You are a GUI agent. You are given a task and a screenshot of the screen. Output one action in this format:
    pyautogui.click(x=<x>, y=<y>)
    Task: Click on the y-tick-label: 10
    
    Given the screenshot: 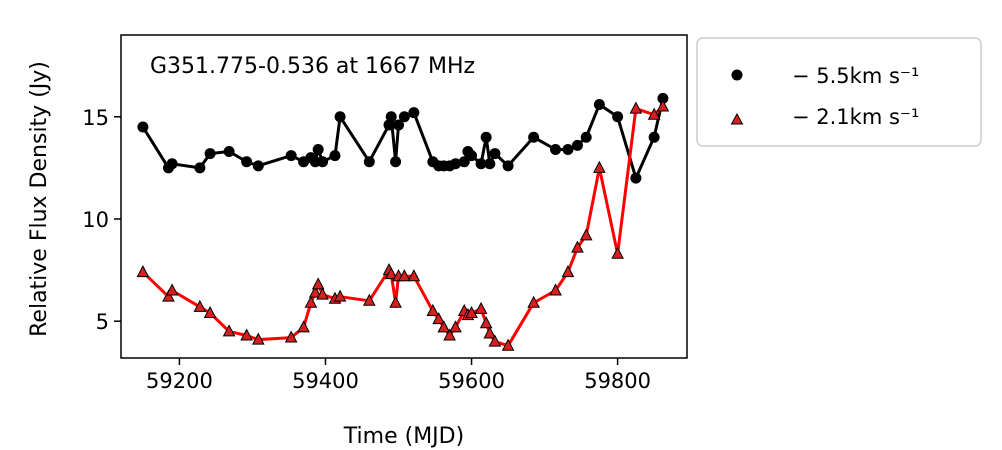 What is the action you would take?
    pyautogui.click(x=95, y=220)
    